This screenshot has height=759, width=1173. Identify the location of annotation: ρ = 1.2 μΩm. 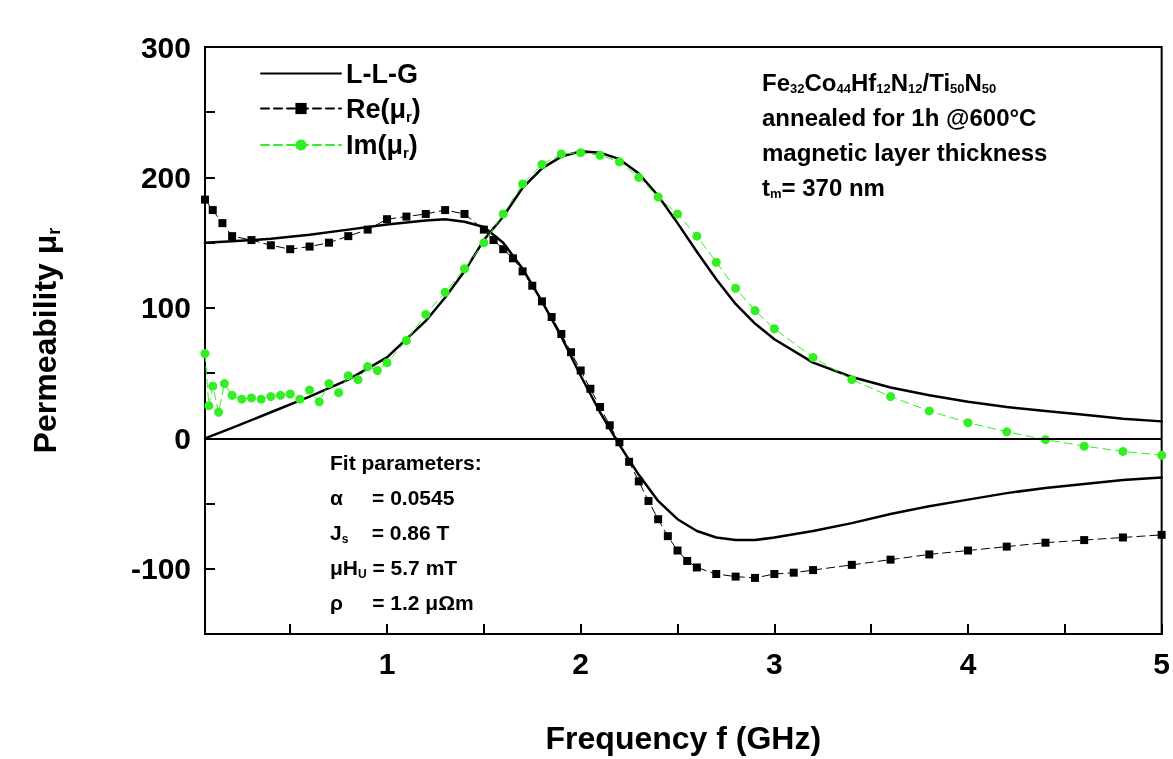
(402, 602).